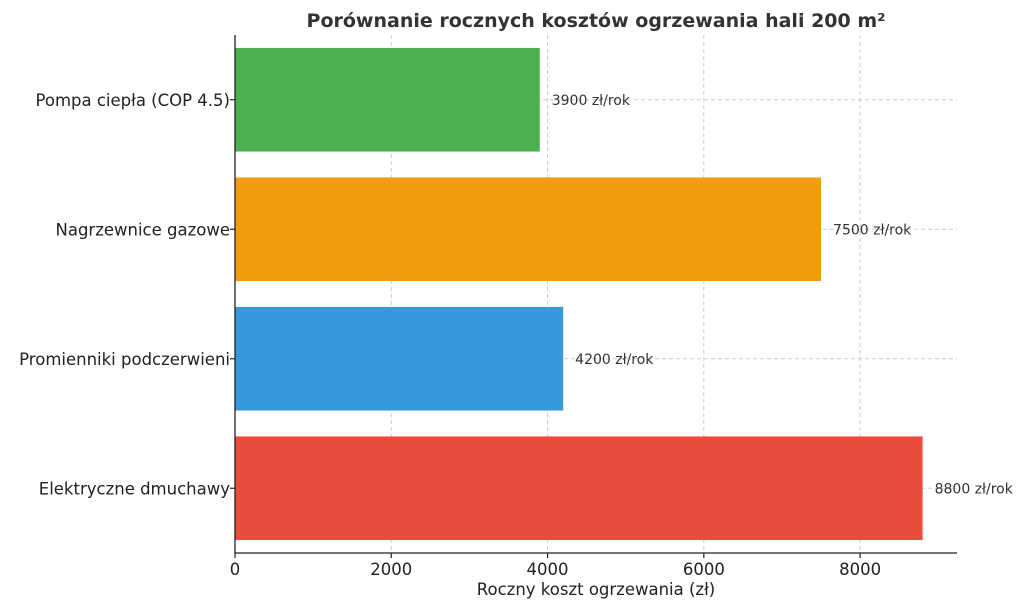 The image size is (1024, 609). Describe the element at coordinates (596, 589) in the screenshot. I see `x-axis-label: Roczny koszt ogrzewania (zł)` at that location.